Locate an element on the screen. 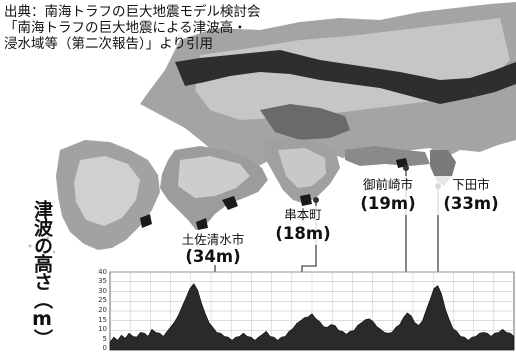  tokai-coast is located at coordinates (387, 156).